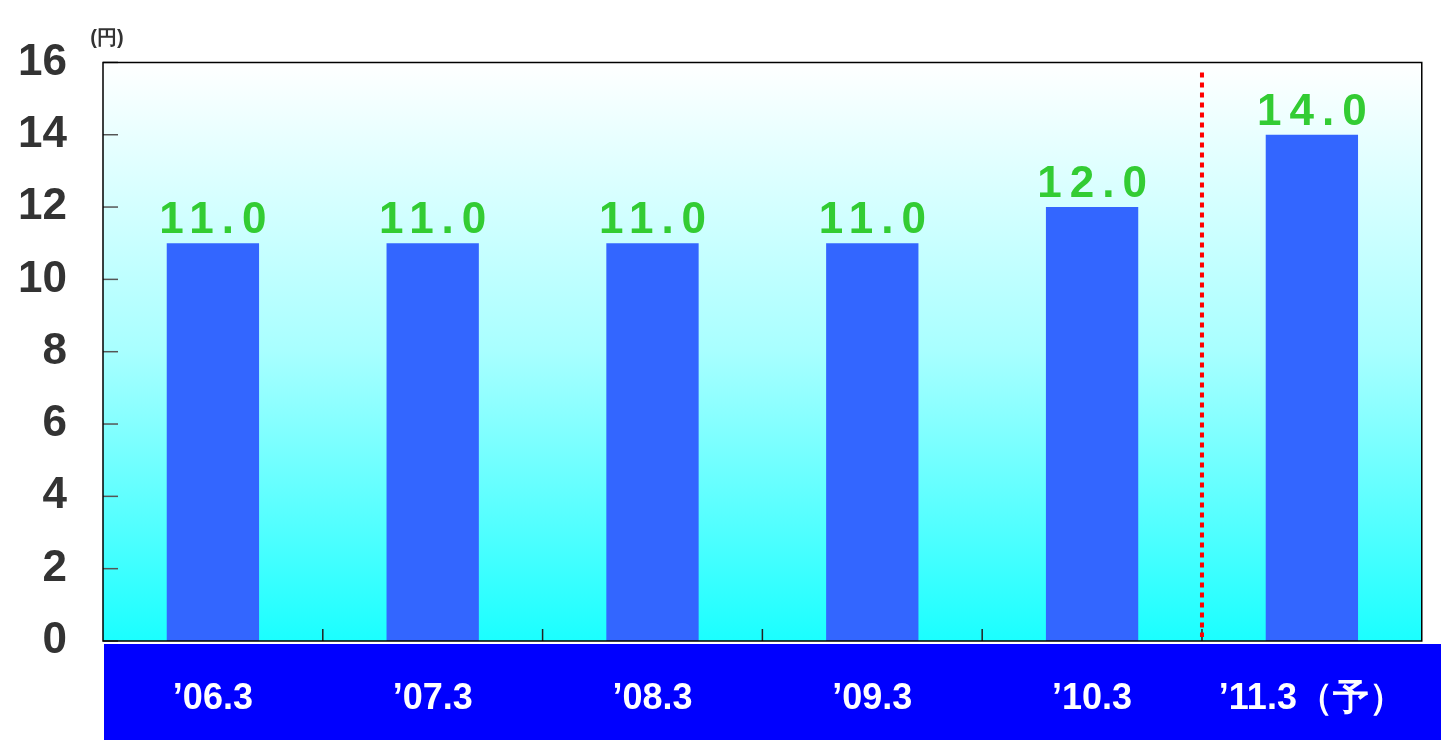 The height and width of the screenshot is (740, 1441). Describe the element at coordinates (1311, 696) in the screenshot. I see `x-tick-label: ’11.3（予）` at that location.